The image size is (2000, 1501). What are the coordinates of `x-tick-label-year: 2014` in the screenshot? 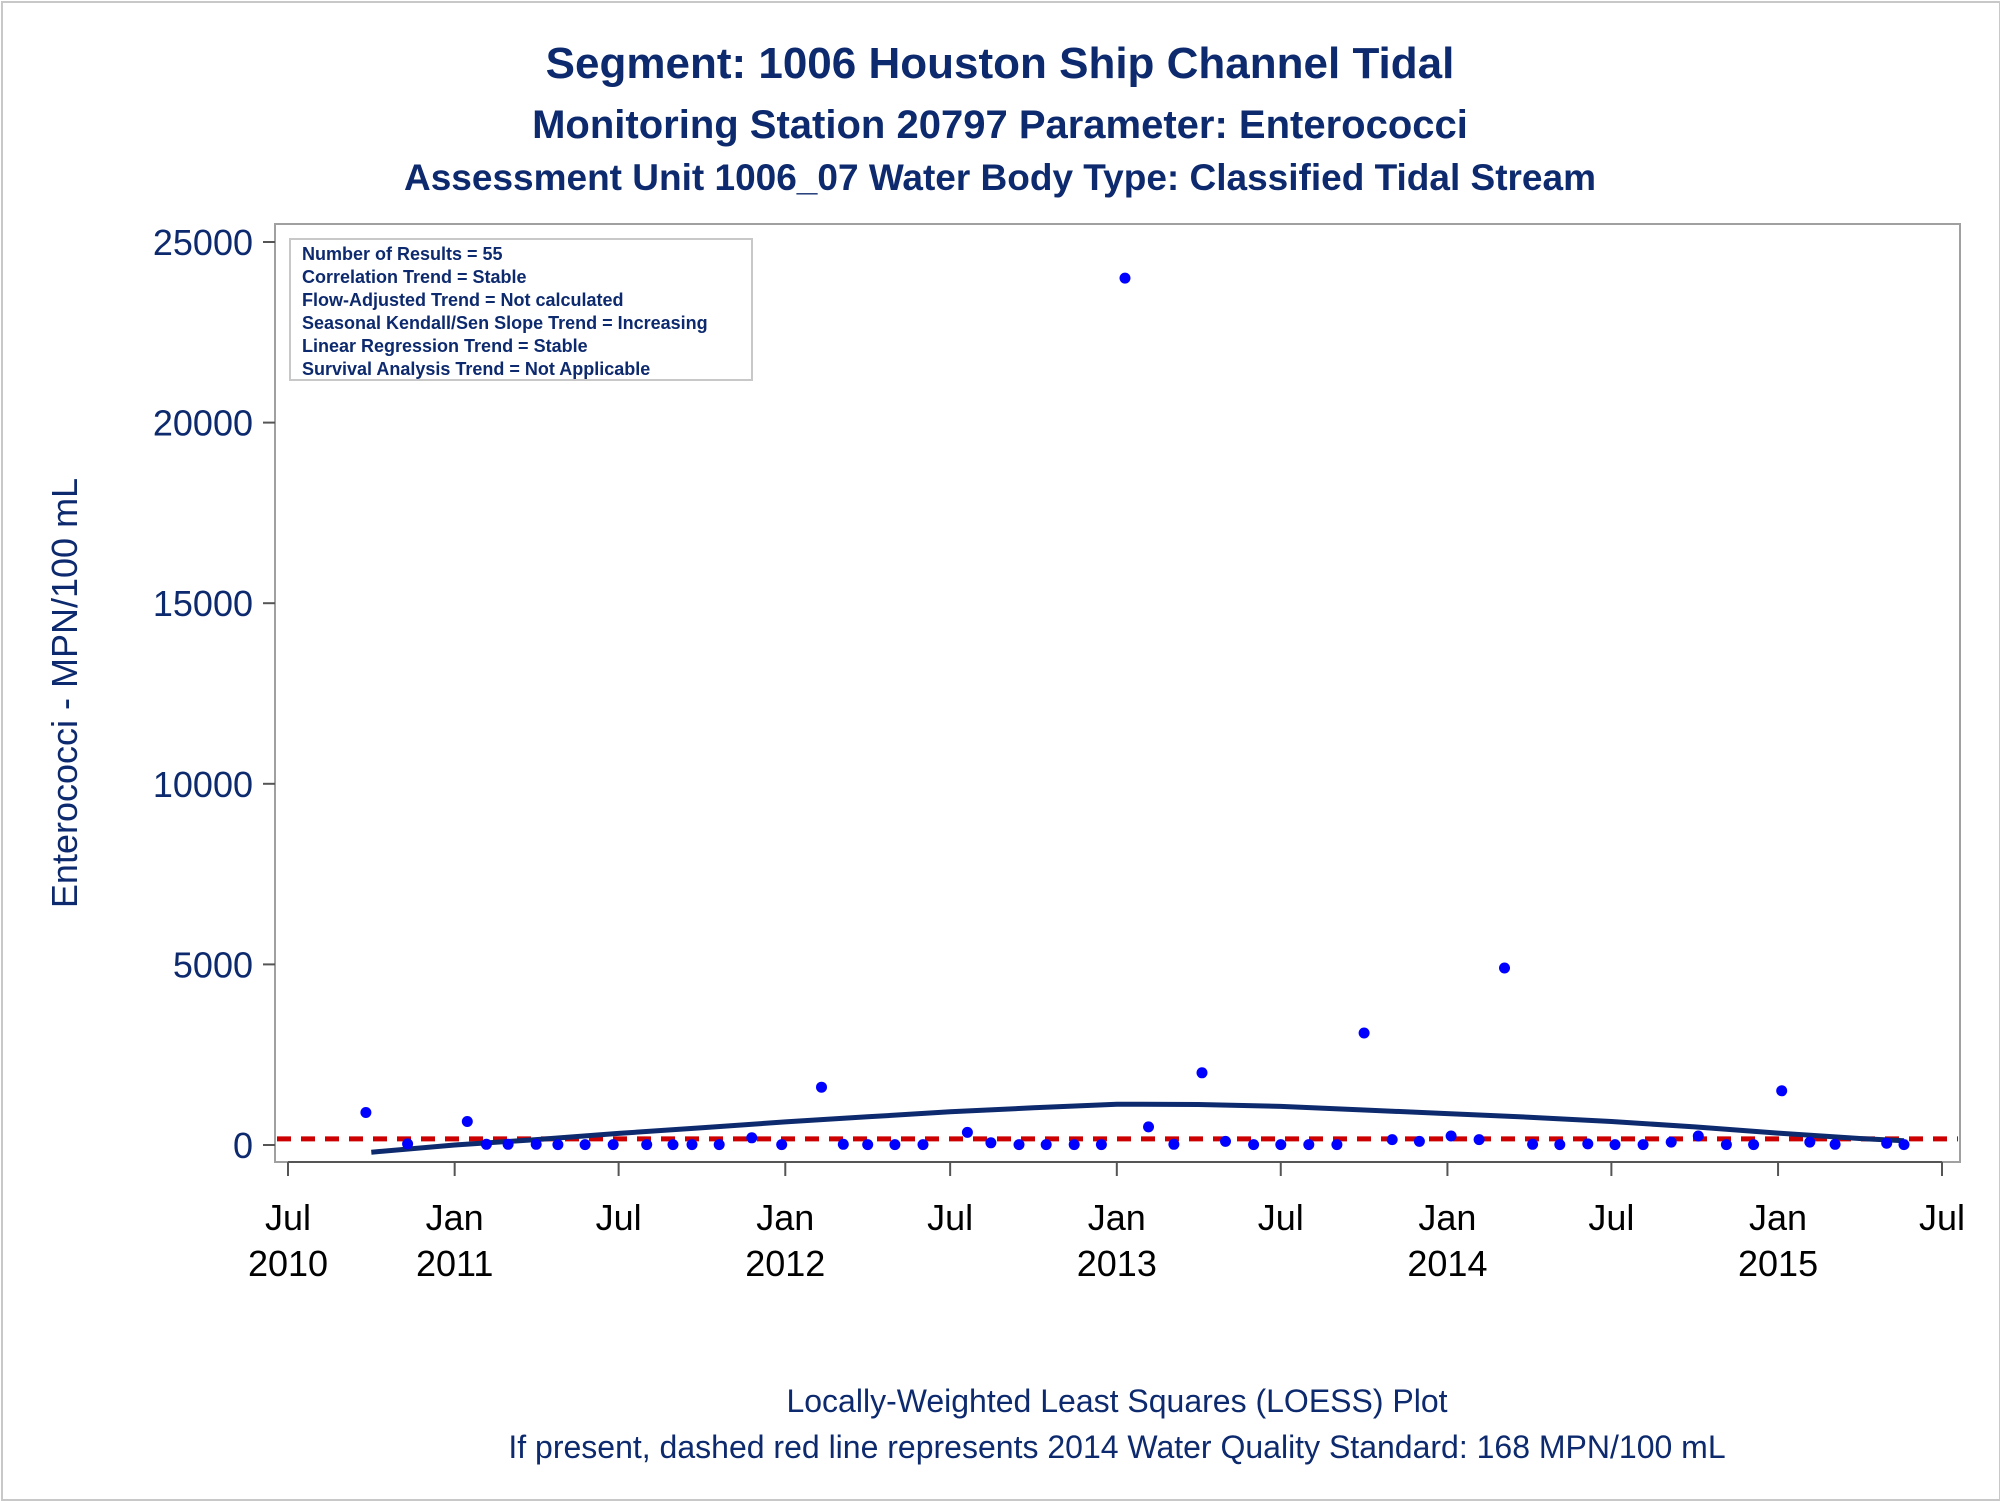 It's located at (1447, 1263).